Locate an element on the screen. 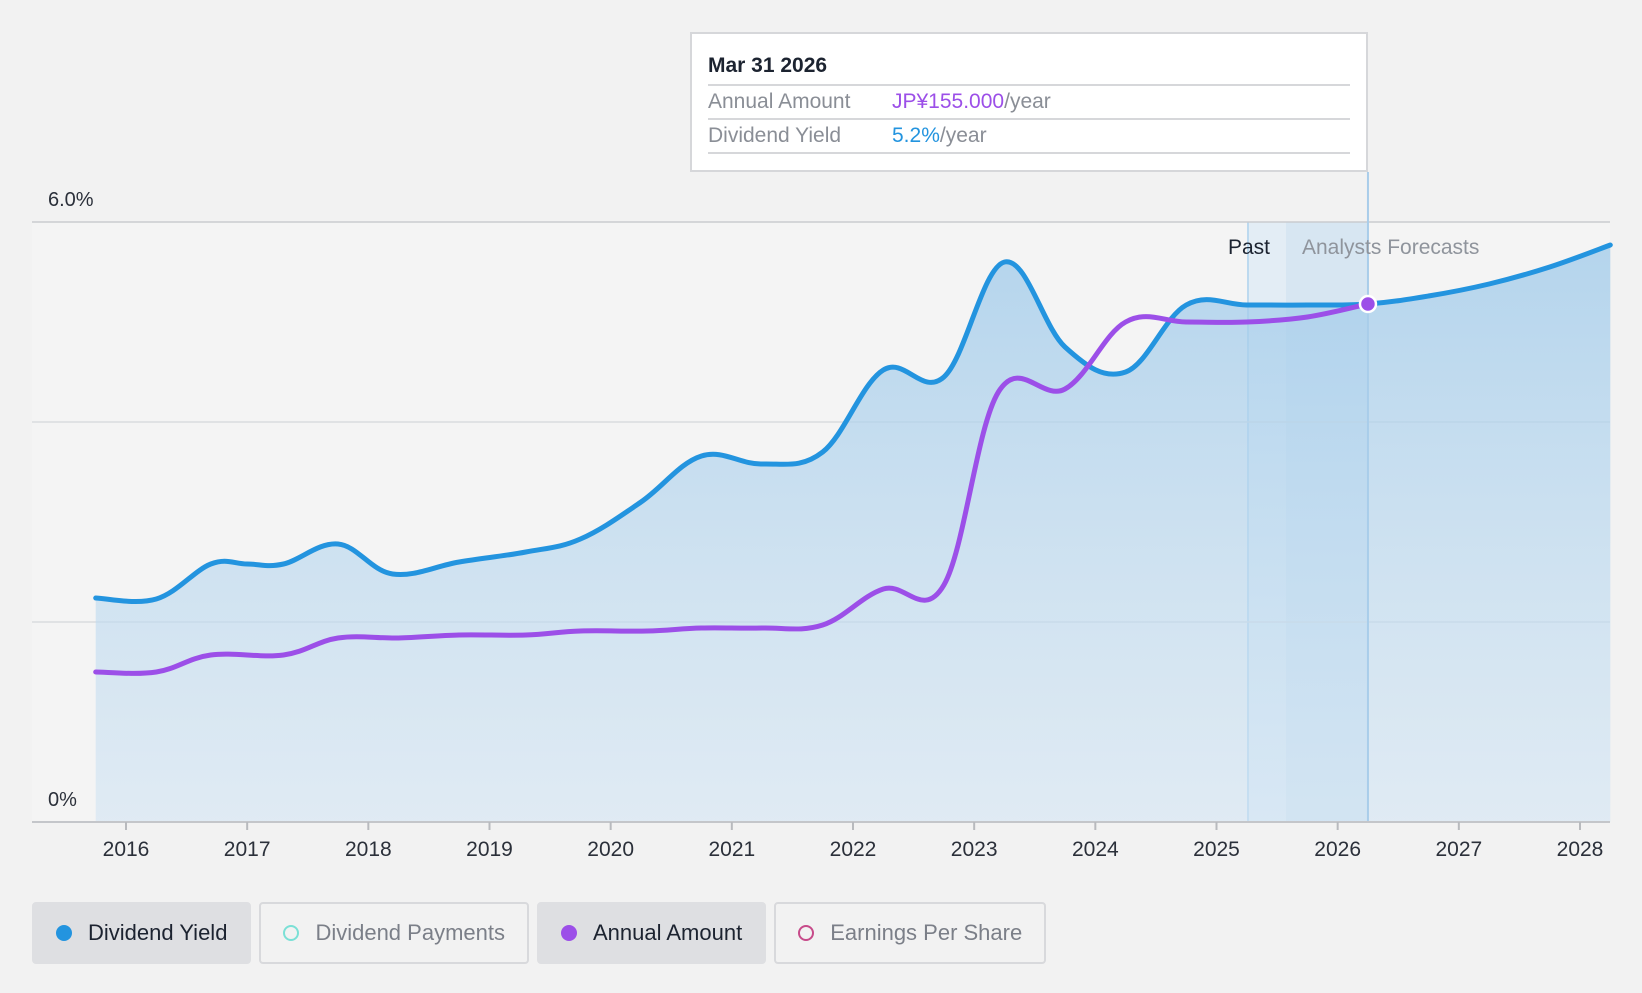 This screenshot has width=1642, height=993. legend-label: Annual Amount is located at coordinates (667, 932).